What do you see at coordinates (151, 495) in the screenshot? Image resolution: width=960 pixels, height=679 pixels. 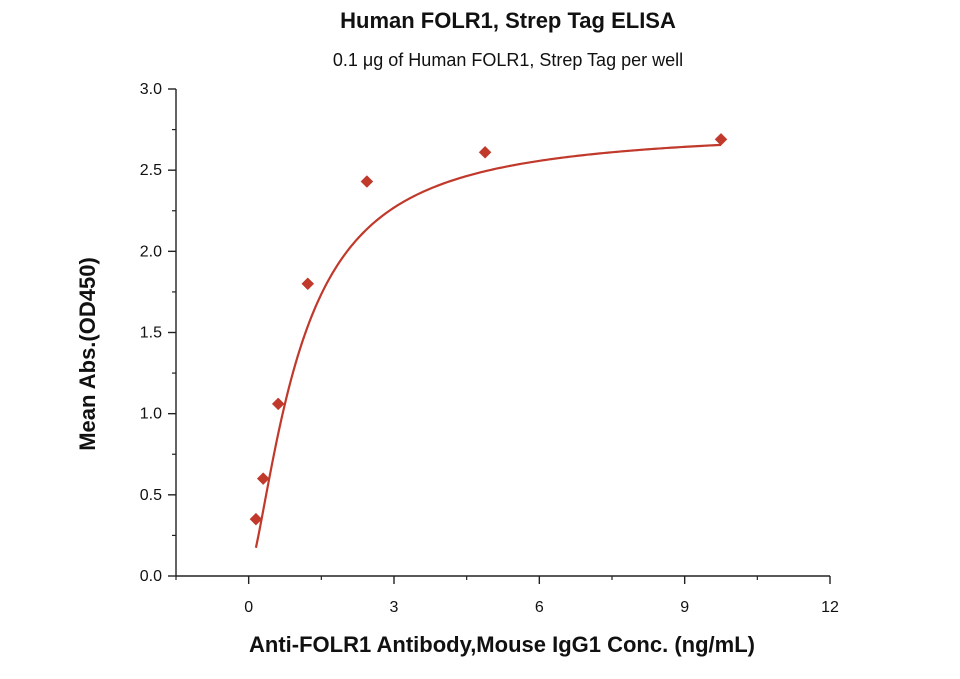 I see `y-tick-label: 0.5` at bounding box center [151, 495].